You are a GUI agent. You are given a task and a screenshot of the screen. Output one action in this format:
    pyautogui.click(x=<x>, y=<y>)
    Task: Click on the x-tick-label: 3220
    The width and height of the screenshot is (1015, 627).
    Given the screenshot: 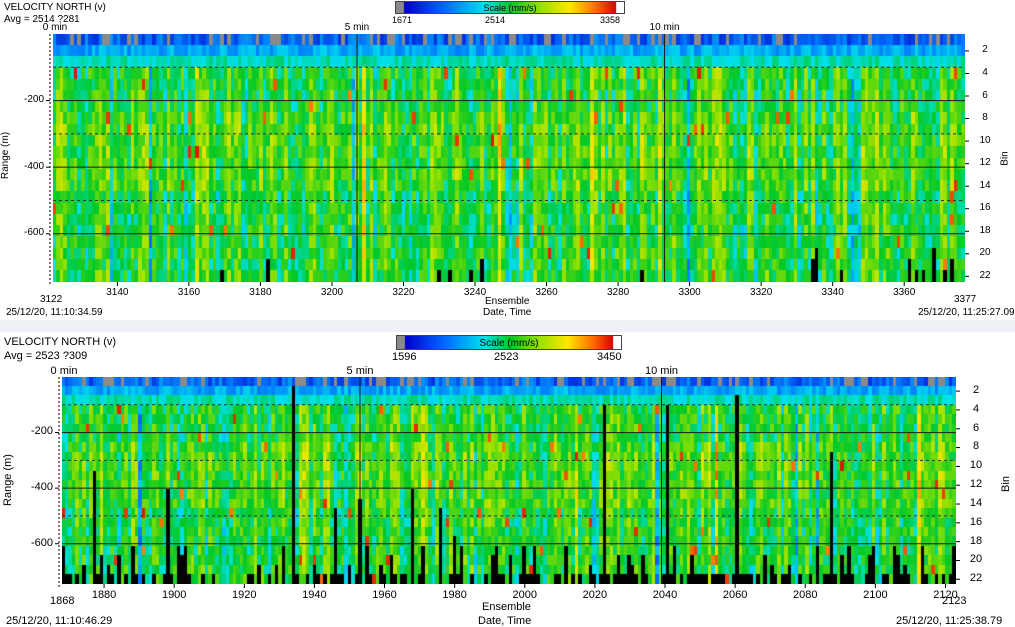 What is the action you would take?
    pyautogui.click(x=403, y=292)
    